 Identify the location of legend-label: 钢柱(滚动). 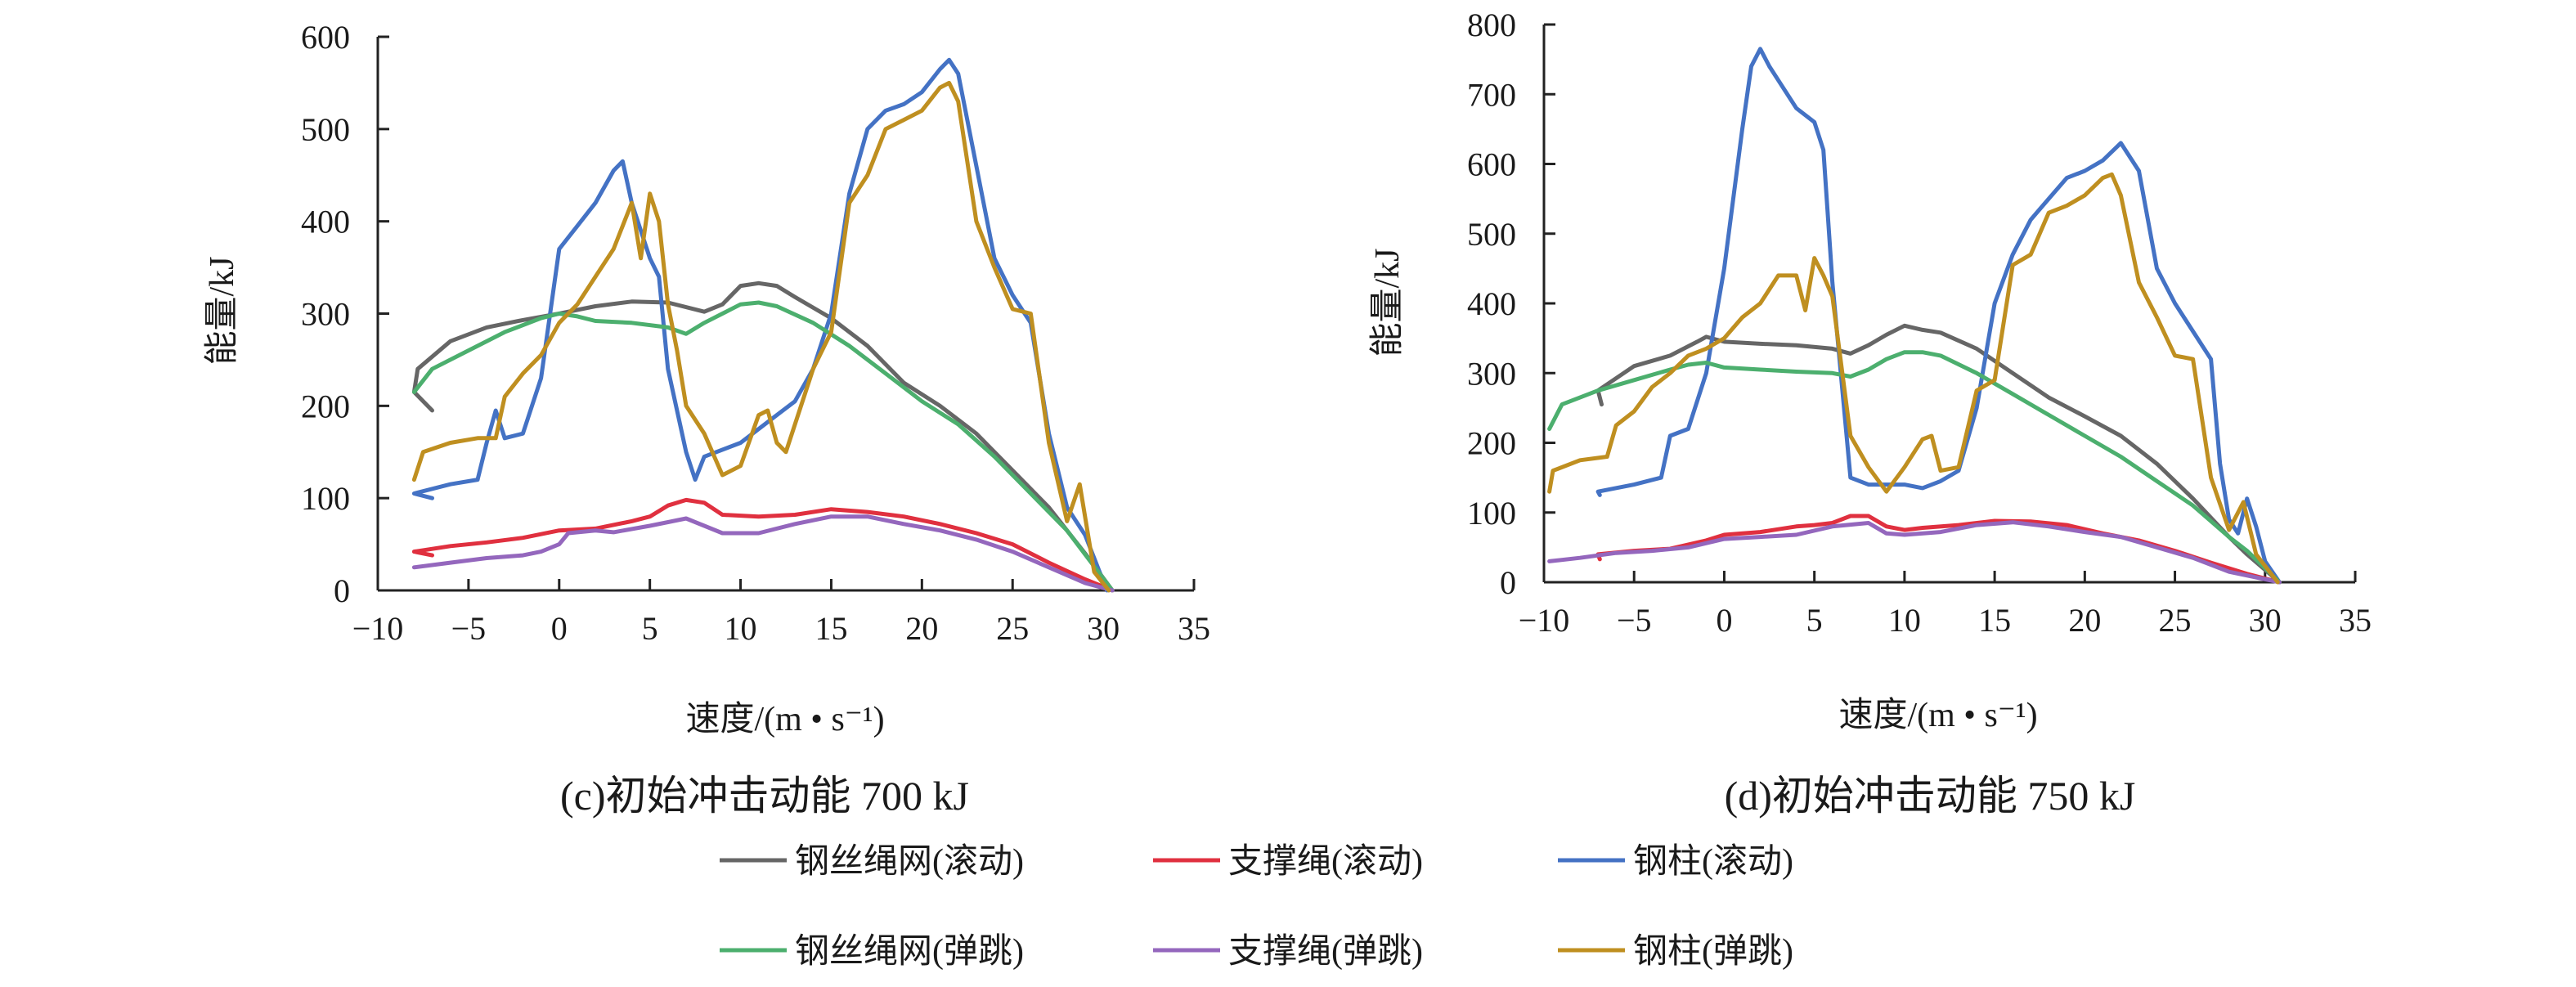
(1713, 862).